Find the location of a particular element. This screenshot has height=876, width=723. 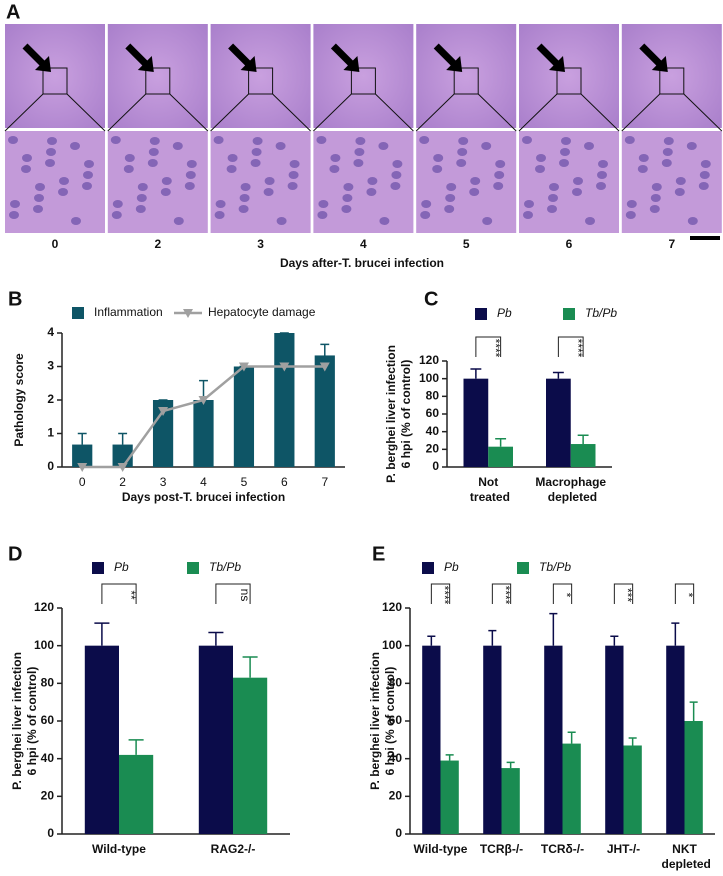

y-tick-label: 120 is located at coordinates (44, 607).